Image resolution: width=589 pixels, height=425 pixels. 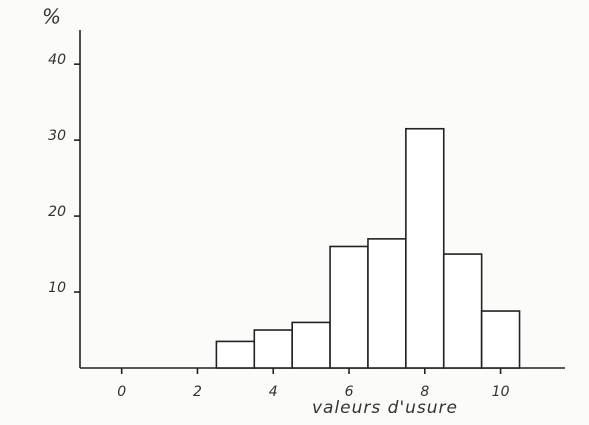 What do you see at coordinates (57, 288) in the screenshot?
I see `y-tick-label: 10` at bounding box center [57, 288].